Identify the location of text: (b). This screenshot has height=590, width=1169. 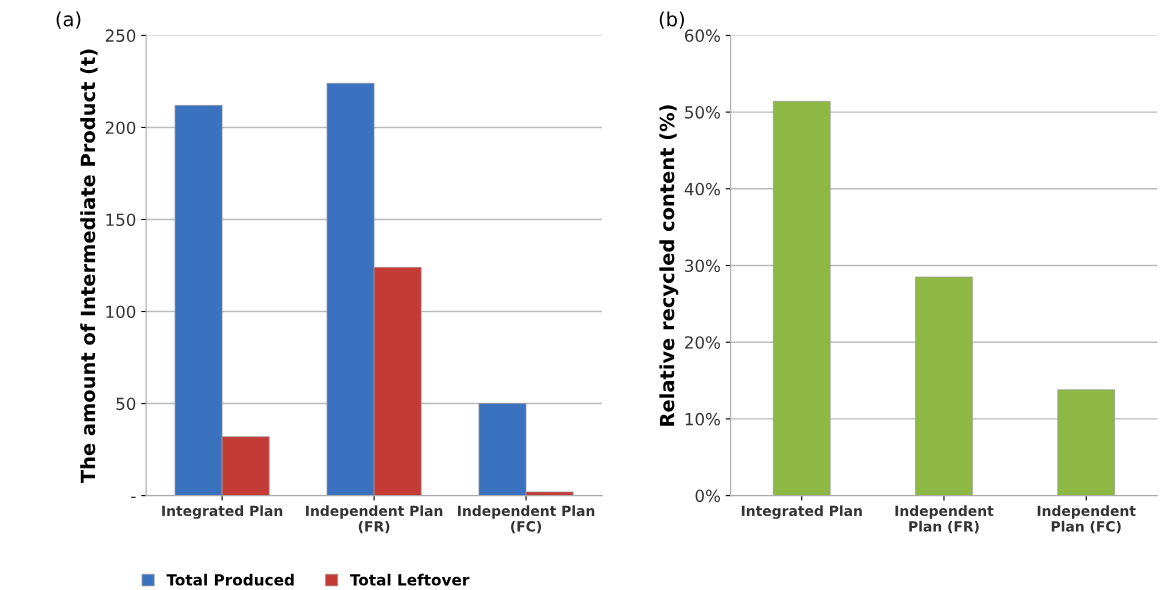
(671, 20).